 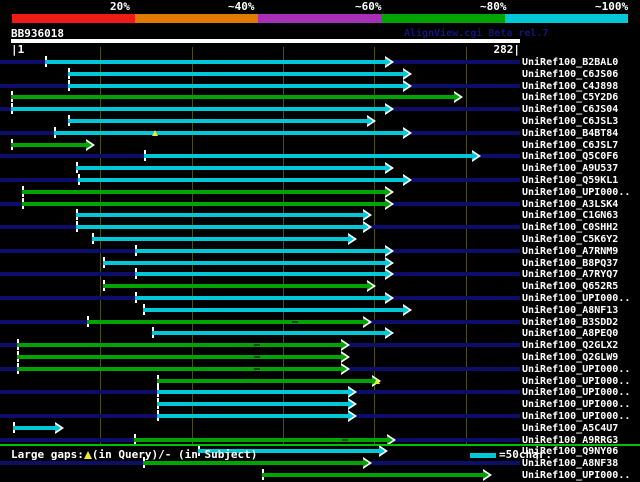 I want to click on hit-label: UniRef100_B4BT84, so click(x=570, y=133).